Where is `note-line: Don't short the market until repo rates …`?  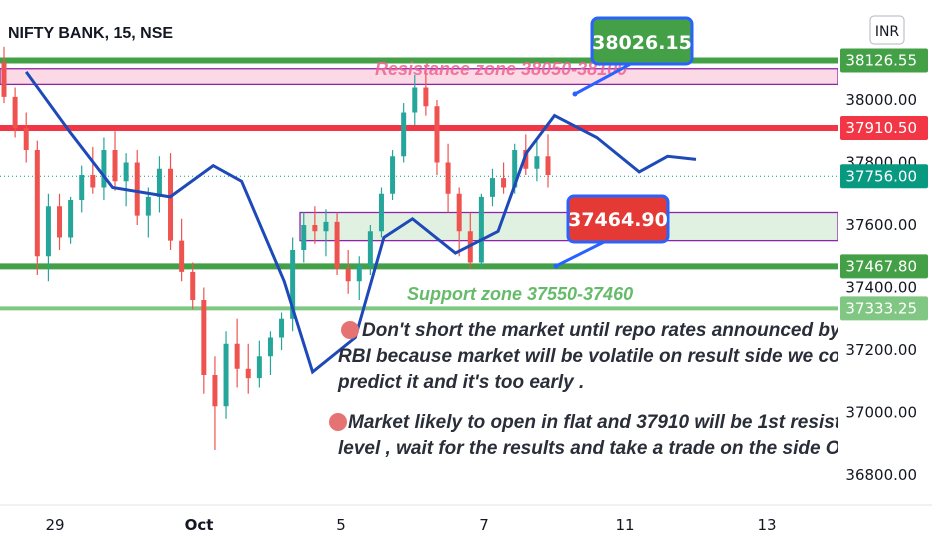
note-line: Don't short the market until repo rates … is located at coordinates (618, 330).